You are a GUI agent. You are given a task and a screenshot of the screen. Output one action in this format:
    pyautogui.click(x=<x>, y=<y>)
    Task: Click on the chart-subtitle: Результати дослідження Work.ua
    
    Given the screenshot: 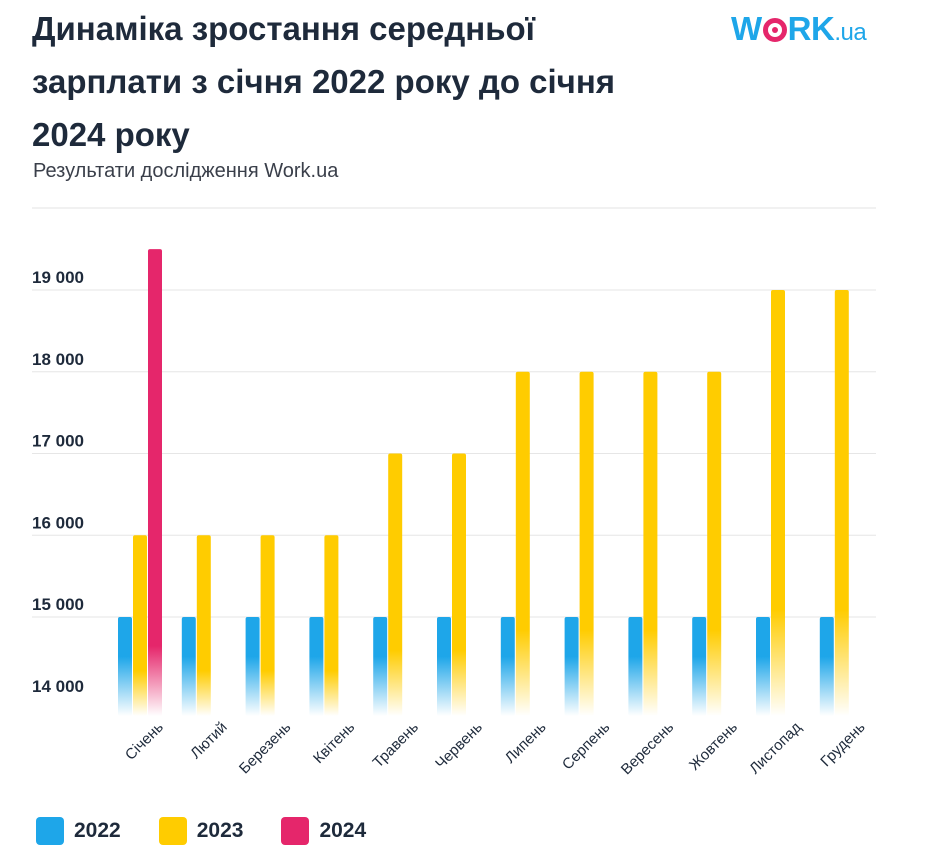 What is the action you would take?
    pyautogui.click(x=186, y=171)
    